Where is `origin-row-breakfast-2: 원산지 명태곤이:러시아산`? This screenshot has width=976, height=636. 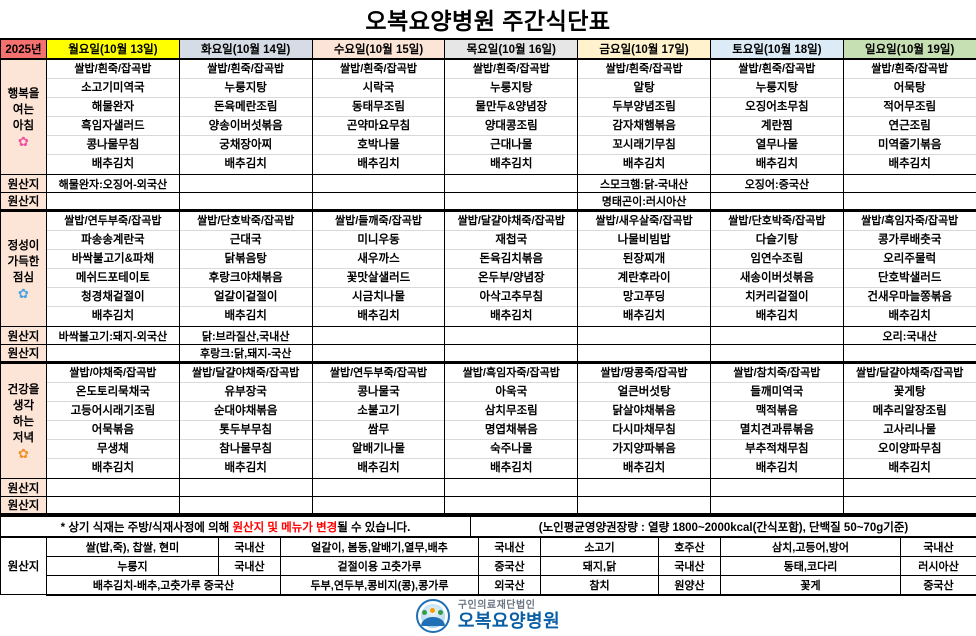
origin-row-breakfast-2: 원산지 명태곤이:러시아산 is located at coordinates (488, 202).